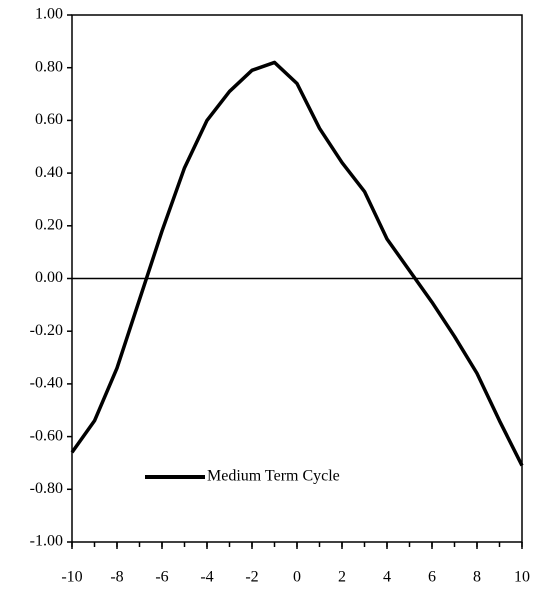 The image size is (538, 594). I want to click on y-tick-label: 0.20, so click(49, 224).